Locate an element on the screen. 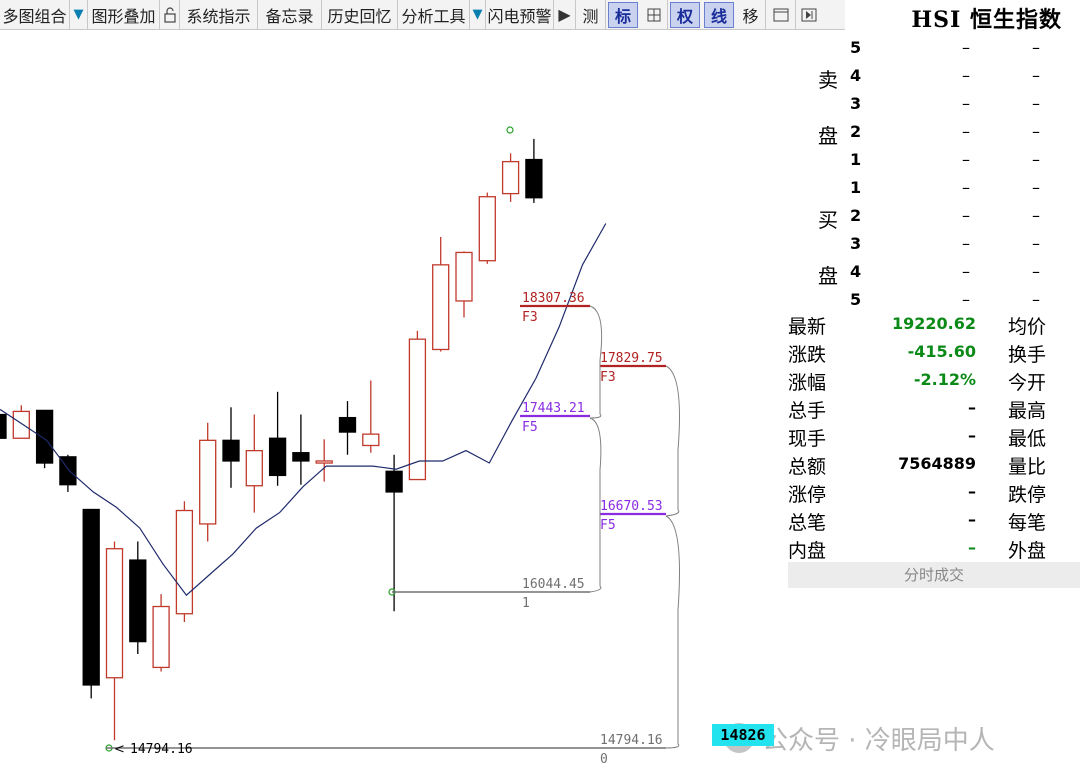 The width and height of the screenshot is (1080, 781). sell-level-row: 5 – – is located at coordinates (933, 48).